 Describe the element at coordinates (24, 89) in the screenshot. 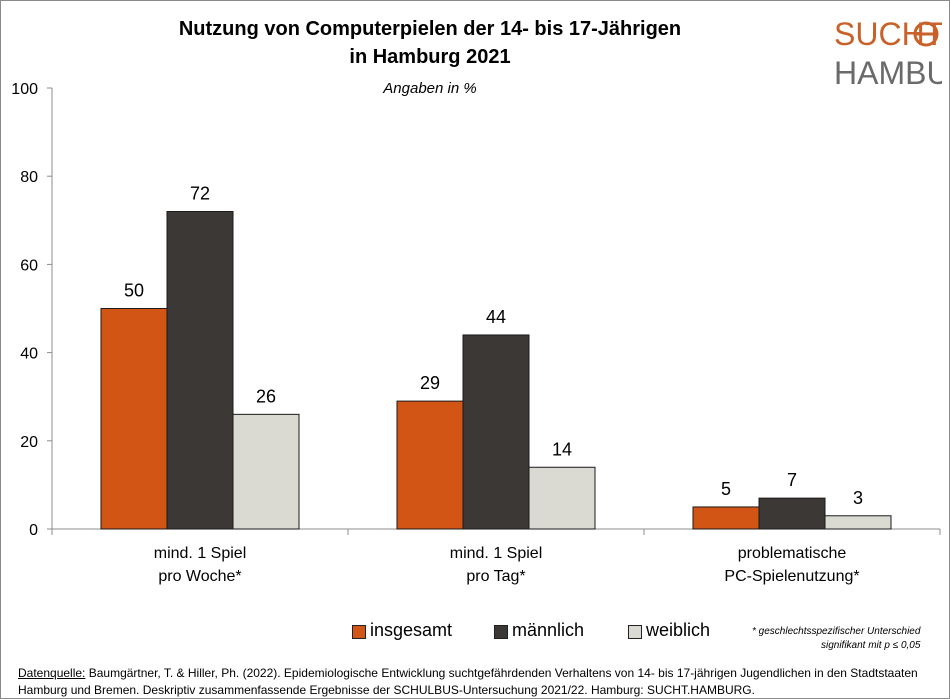

I see `y-tick-label: 100` at that location.